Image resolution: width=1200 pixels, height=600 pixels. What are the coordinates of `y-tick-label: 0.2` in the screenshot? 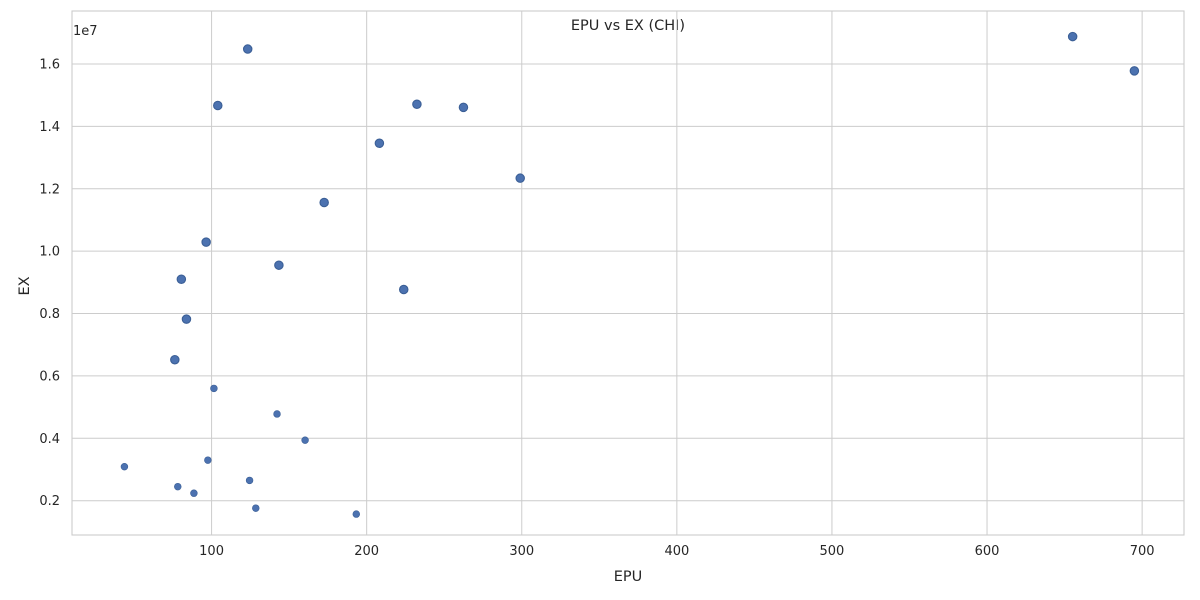 It's located at (49, 501).